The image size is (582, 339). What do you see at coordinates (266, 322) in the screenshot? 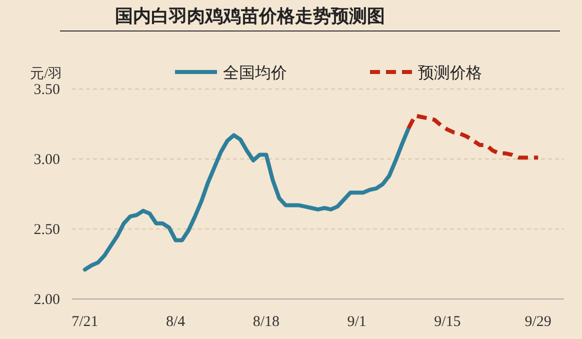
I see `x-tick-label: 8/18` at bounding box center [266, 322].